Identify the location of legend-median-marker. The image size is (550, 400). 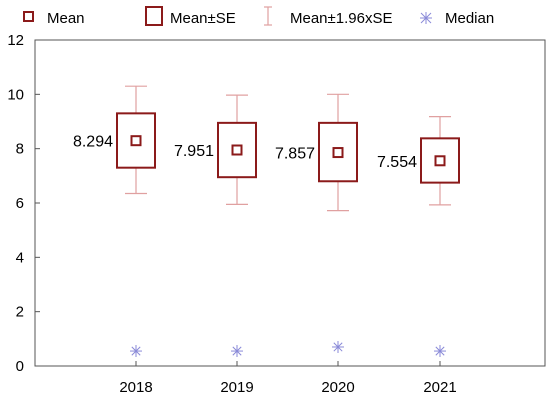
(426, 18).